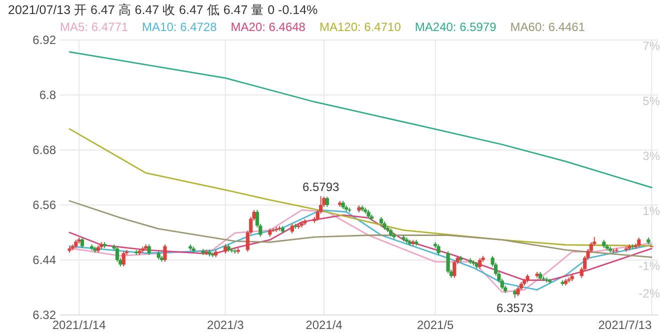  What do you see at coordinates (321, 187) in the screenshot?
I see `annotation: 6.5793` at bounding box center [321, 187].